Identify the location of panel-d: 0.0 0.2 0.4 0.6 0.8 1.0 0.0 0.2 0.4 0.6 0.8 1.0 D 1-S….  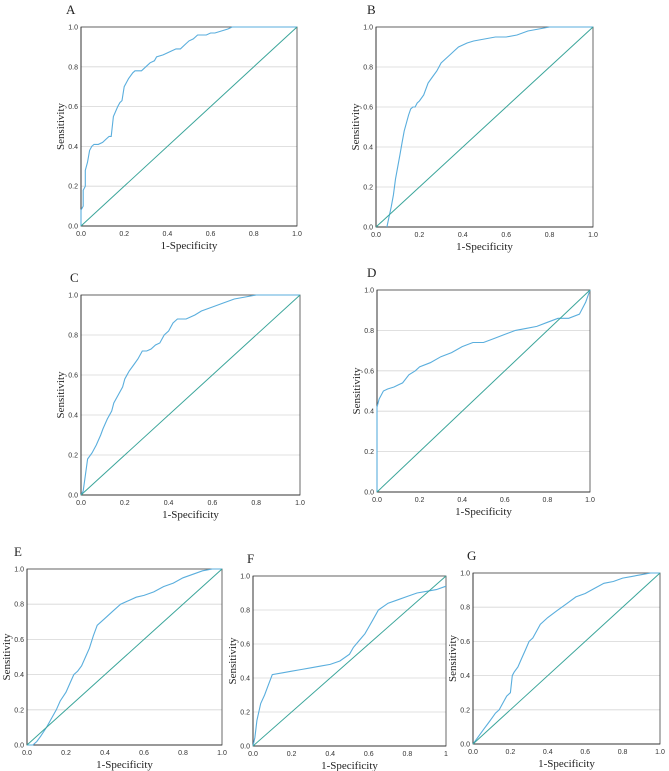
(473, 391).